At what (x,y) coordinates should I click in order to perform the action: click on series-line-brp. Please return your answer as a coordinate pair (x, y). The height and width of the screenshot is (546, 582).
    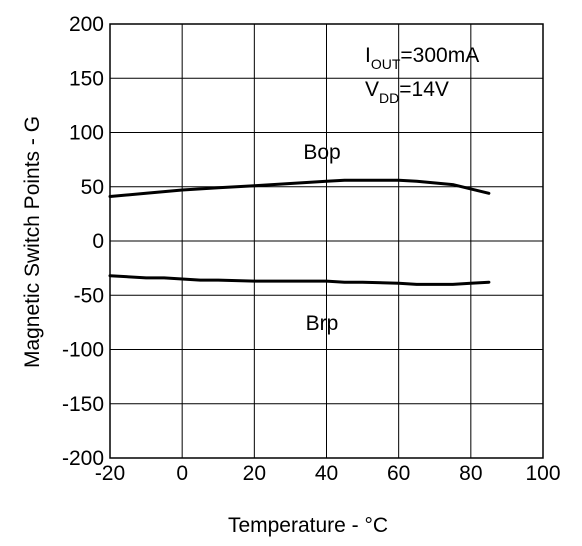
    Looking at the image, I should click on (299, 280).